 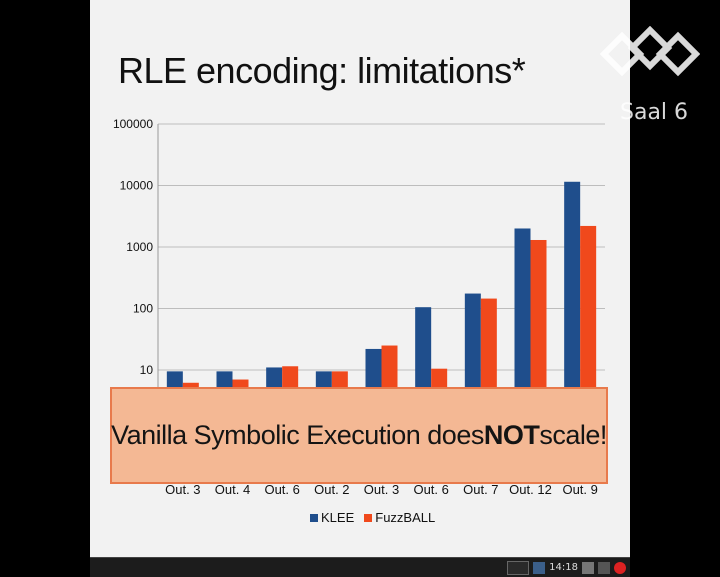 I want to click on system-tray: 14:18, so click(x=568, y=567).